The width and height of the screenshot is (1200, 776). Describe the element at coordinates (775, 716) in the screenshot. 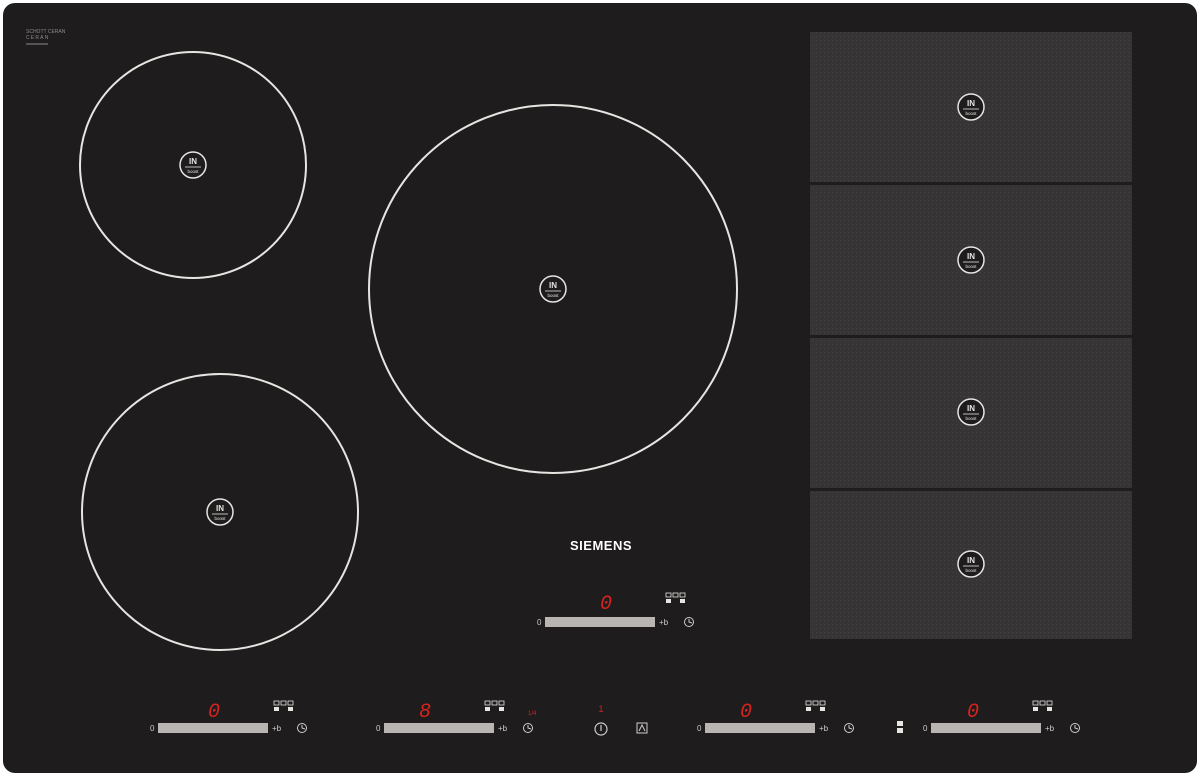

I see `control-group-front-right: 0 0 +b` at that location.